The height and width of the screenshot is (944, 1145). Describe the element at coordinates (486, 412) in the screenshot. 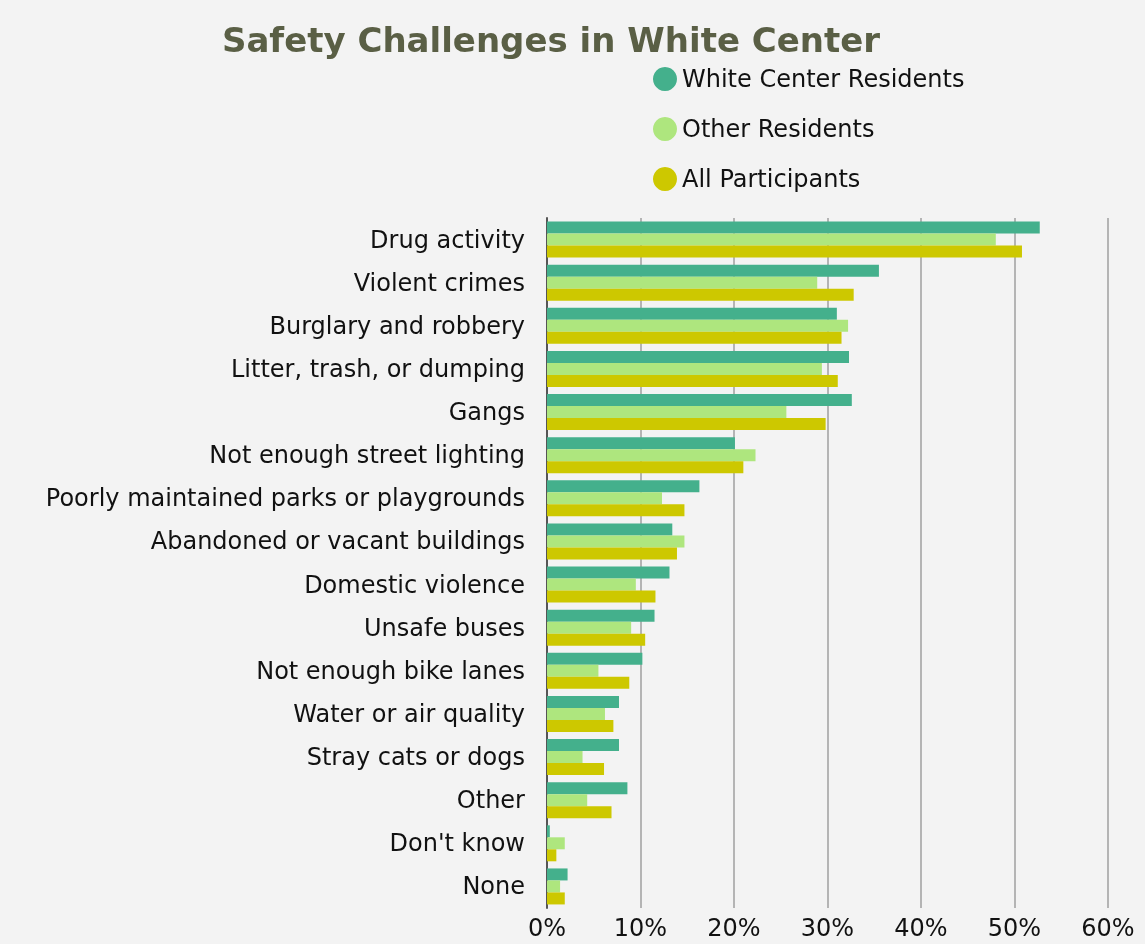

I see `y-tick-label: Gangs` at that location.